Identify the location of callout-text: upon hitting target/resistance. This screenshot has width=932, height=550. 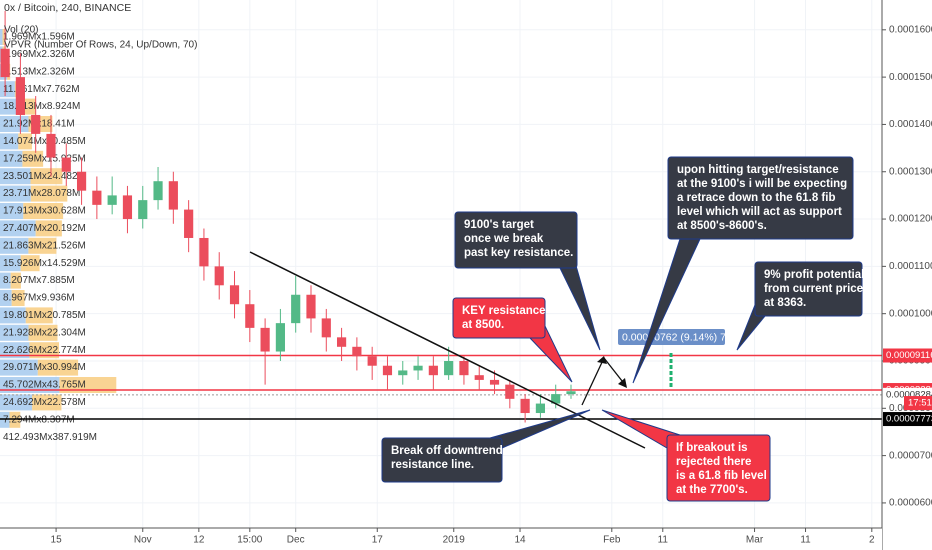
(758, 170).